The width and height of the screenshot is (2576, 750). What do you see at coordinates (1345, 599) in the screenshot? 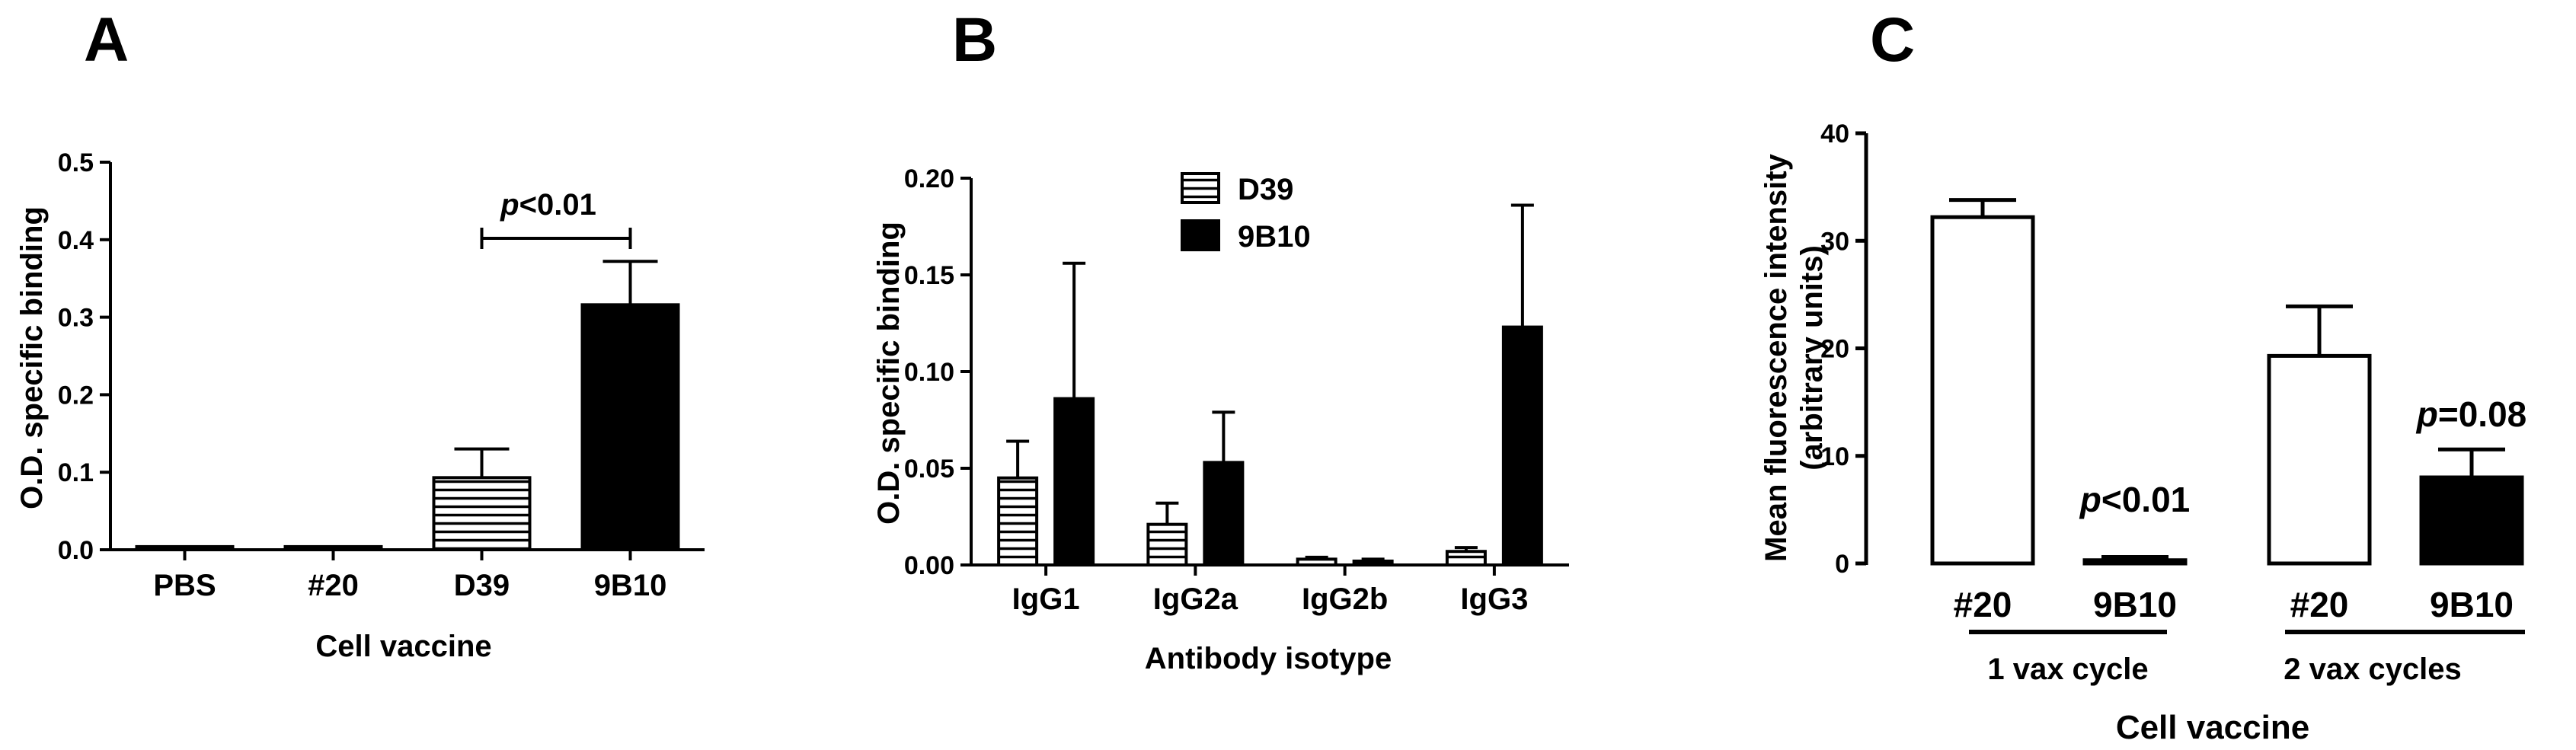
I see `panel-b-x-tick-label: IgG2b` at bounding box center [1345, 599].